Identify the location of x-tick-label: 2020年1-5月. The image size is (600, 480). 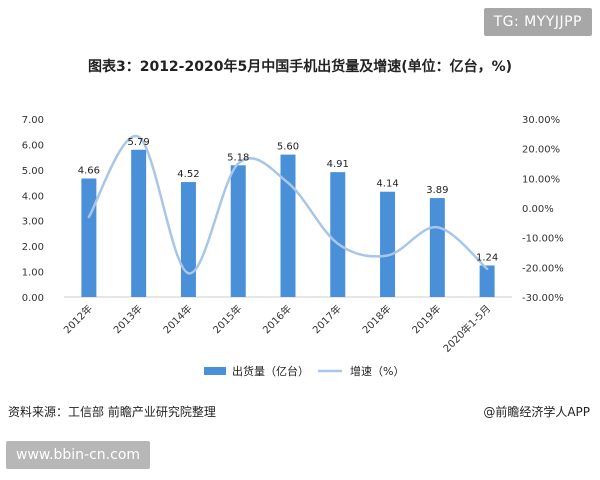
(466, 328).